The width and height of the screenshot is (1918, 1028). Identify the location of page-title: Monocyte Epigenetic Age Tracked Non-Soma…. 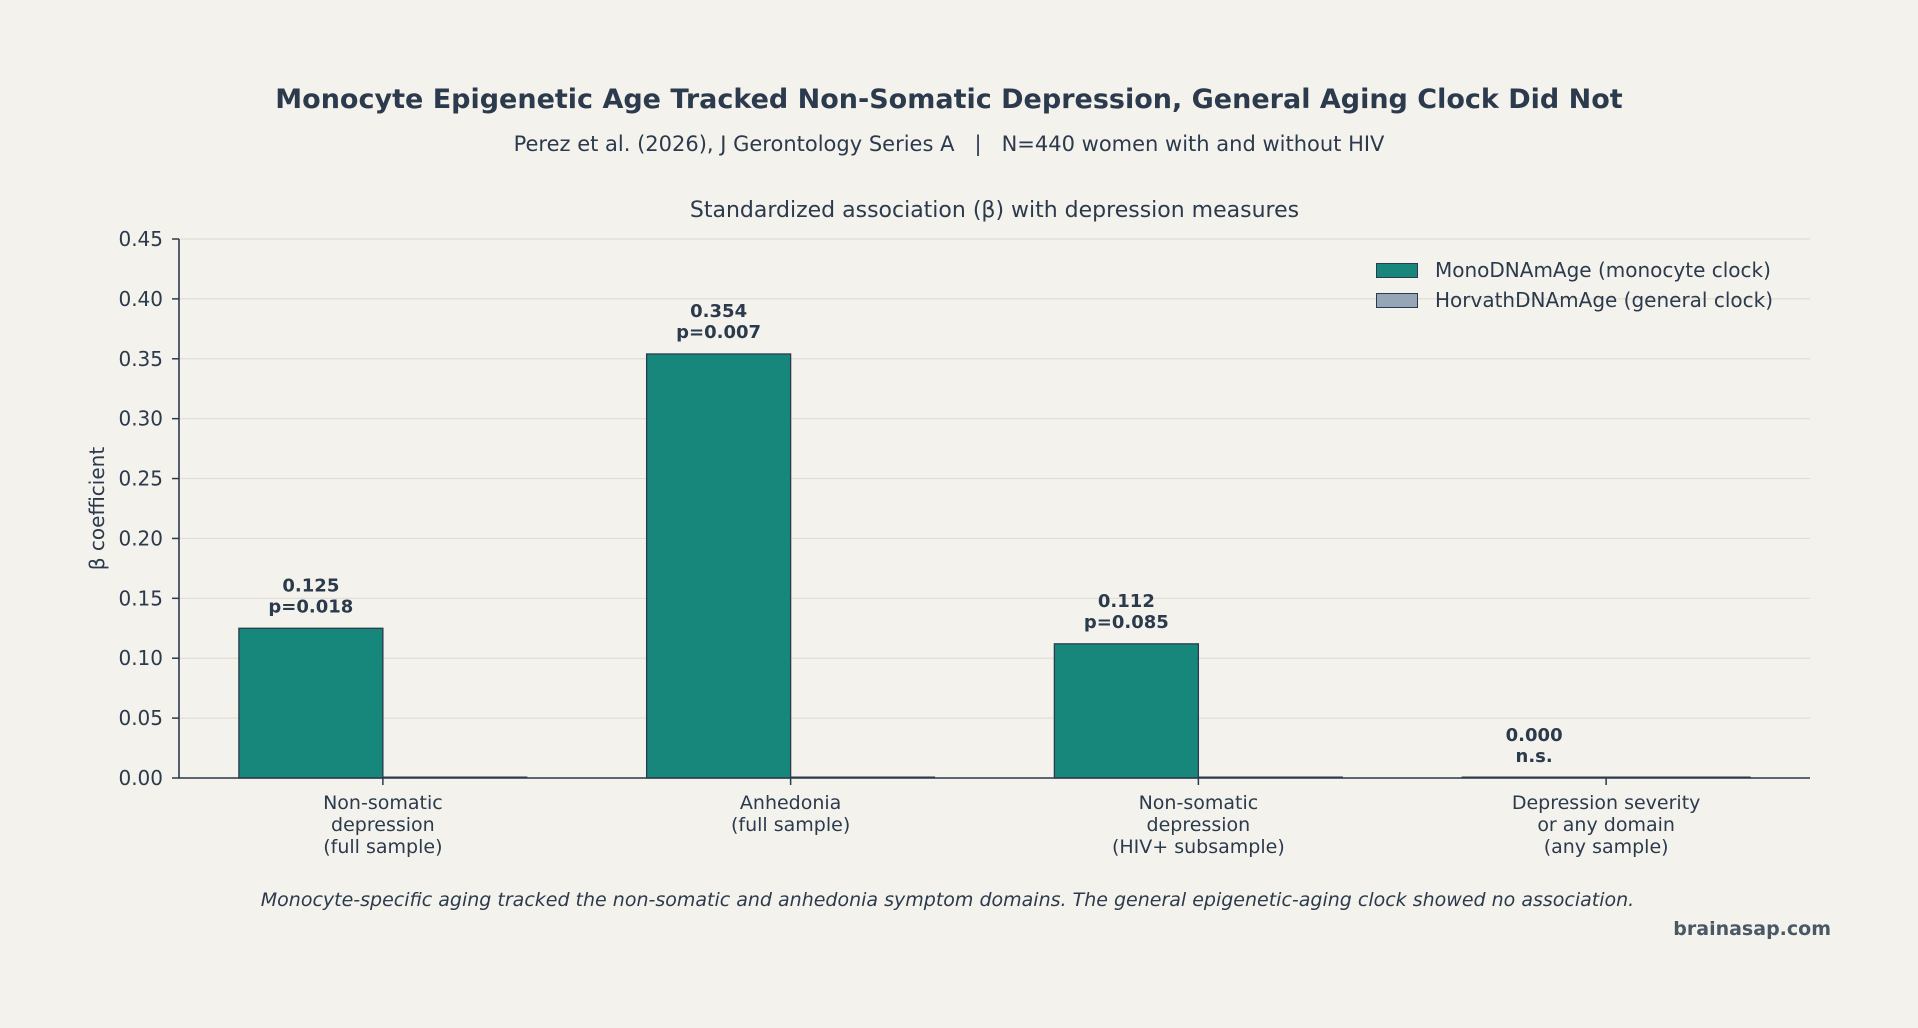
(949, 99).